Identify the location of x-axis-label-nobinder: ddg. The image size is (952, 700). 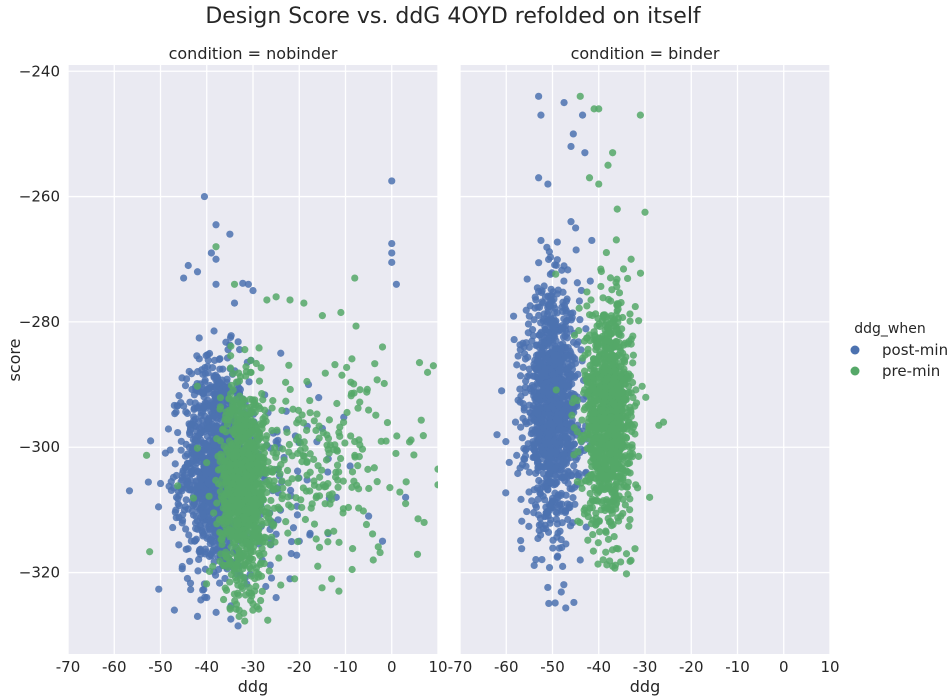
(253, 686).